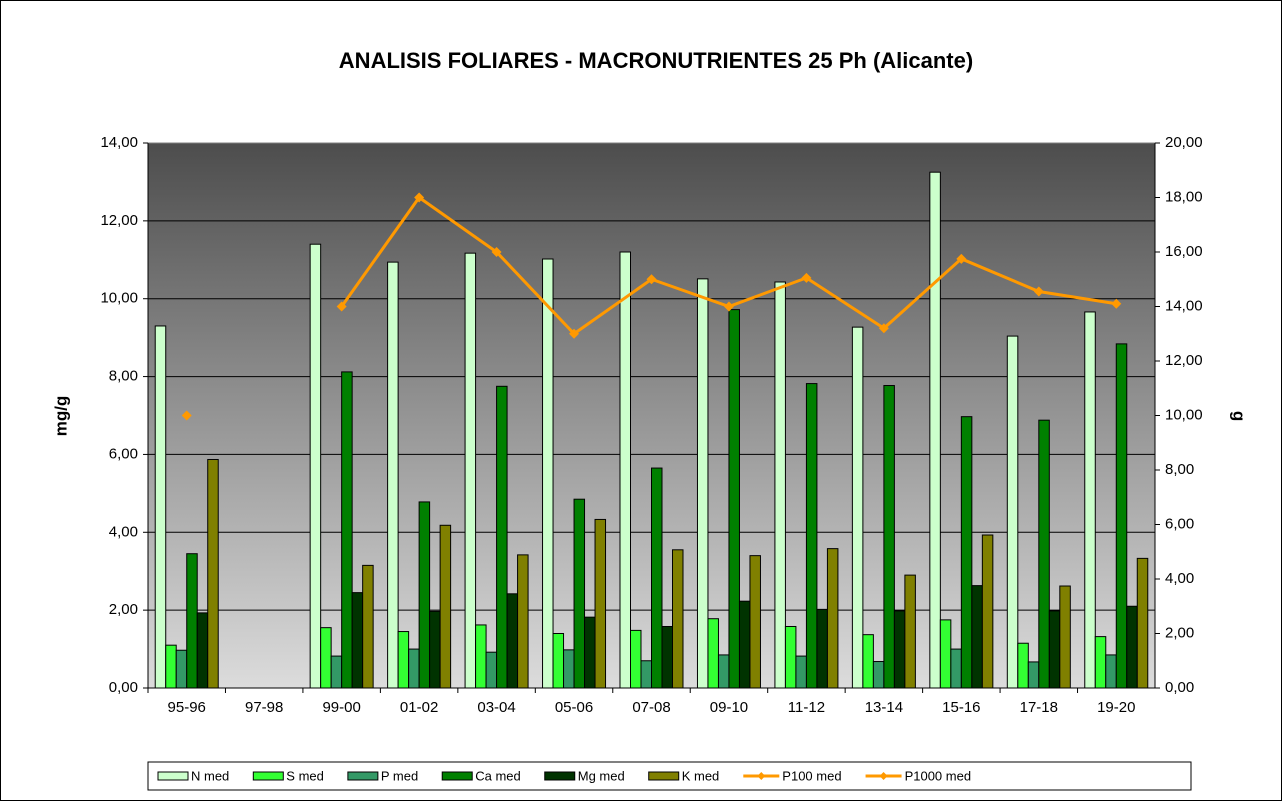  Describe the element at coordinates (60, 416) in the screenshot. I see `y-axis-title: mg/g` at that location.